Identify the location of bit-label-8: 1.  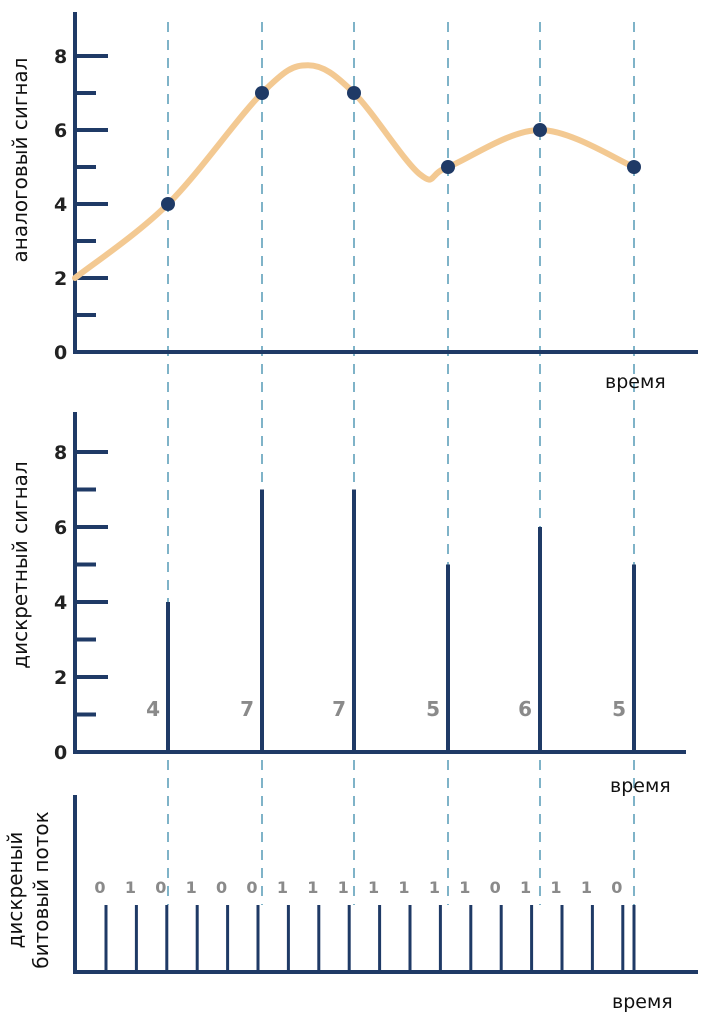
(312, 887).